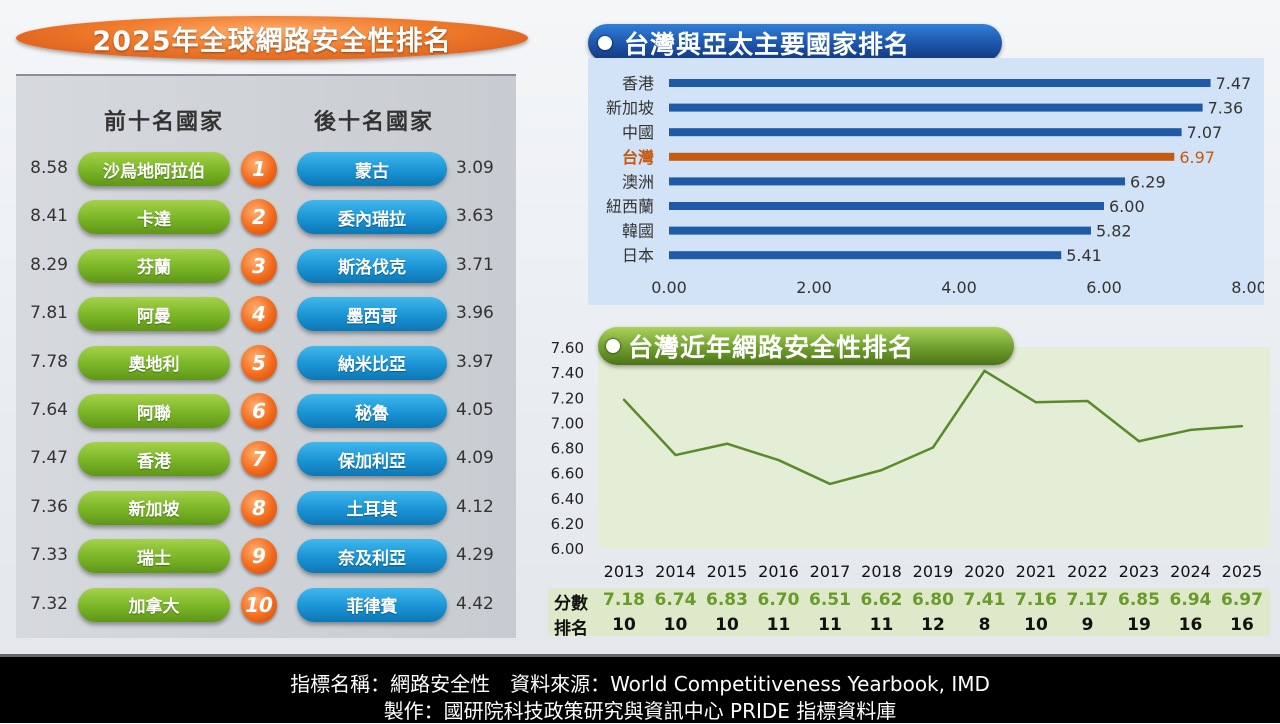 The height and width of the screenshot is (724, 1280). I want to click on x-tick-label: 2017, so click(830, 571).